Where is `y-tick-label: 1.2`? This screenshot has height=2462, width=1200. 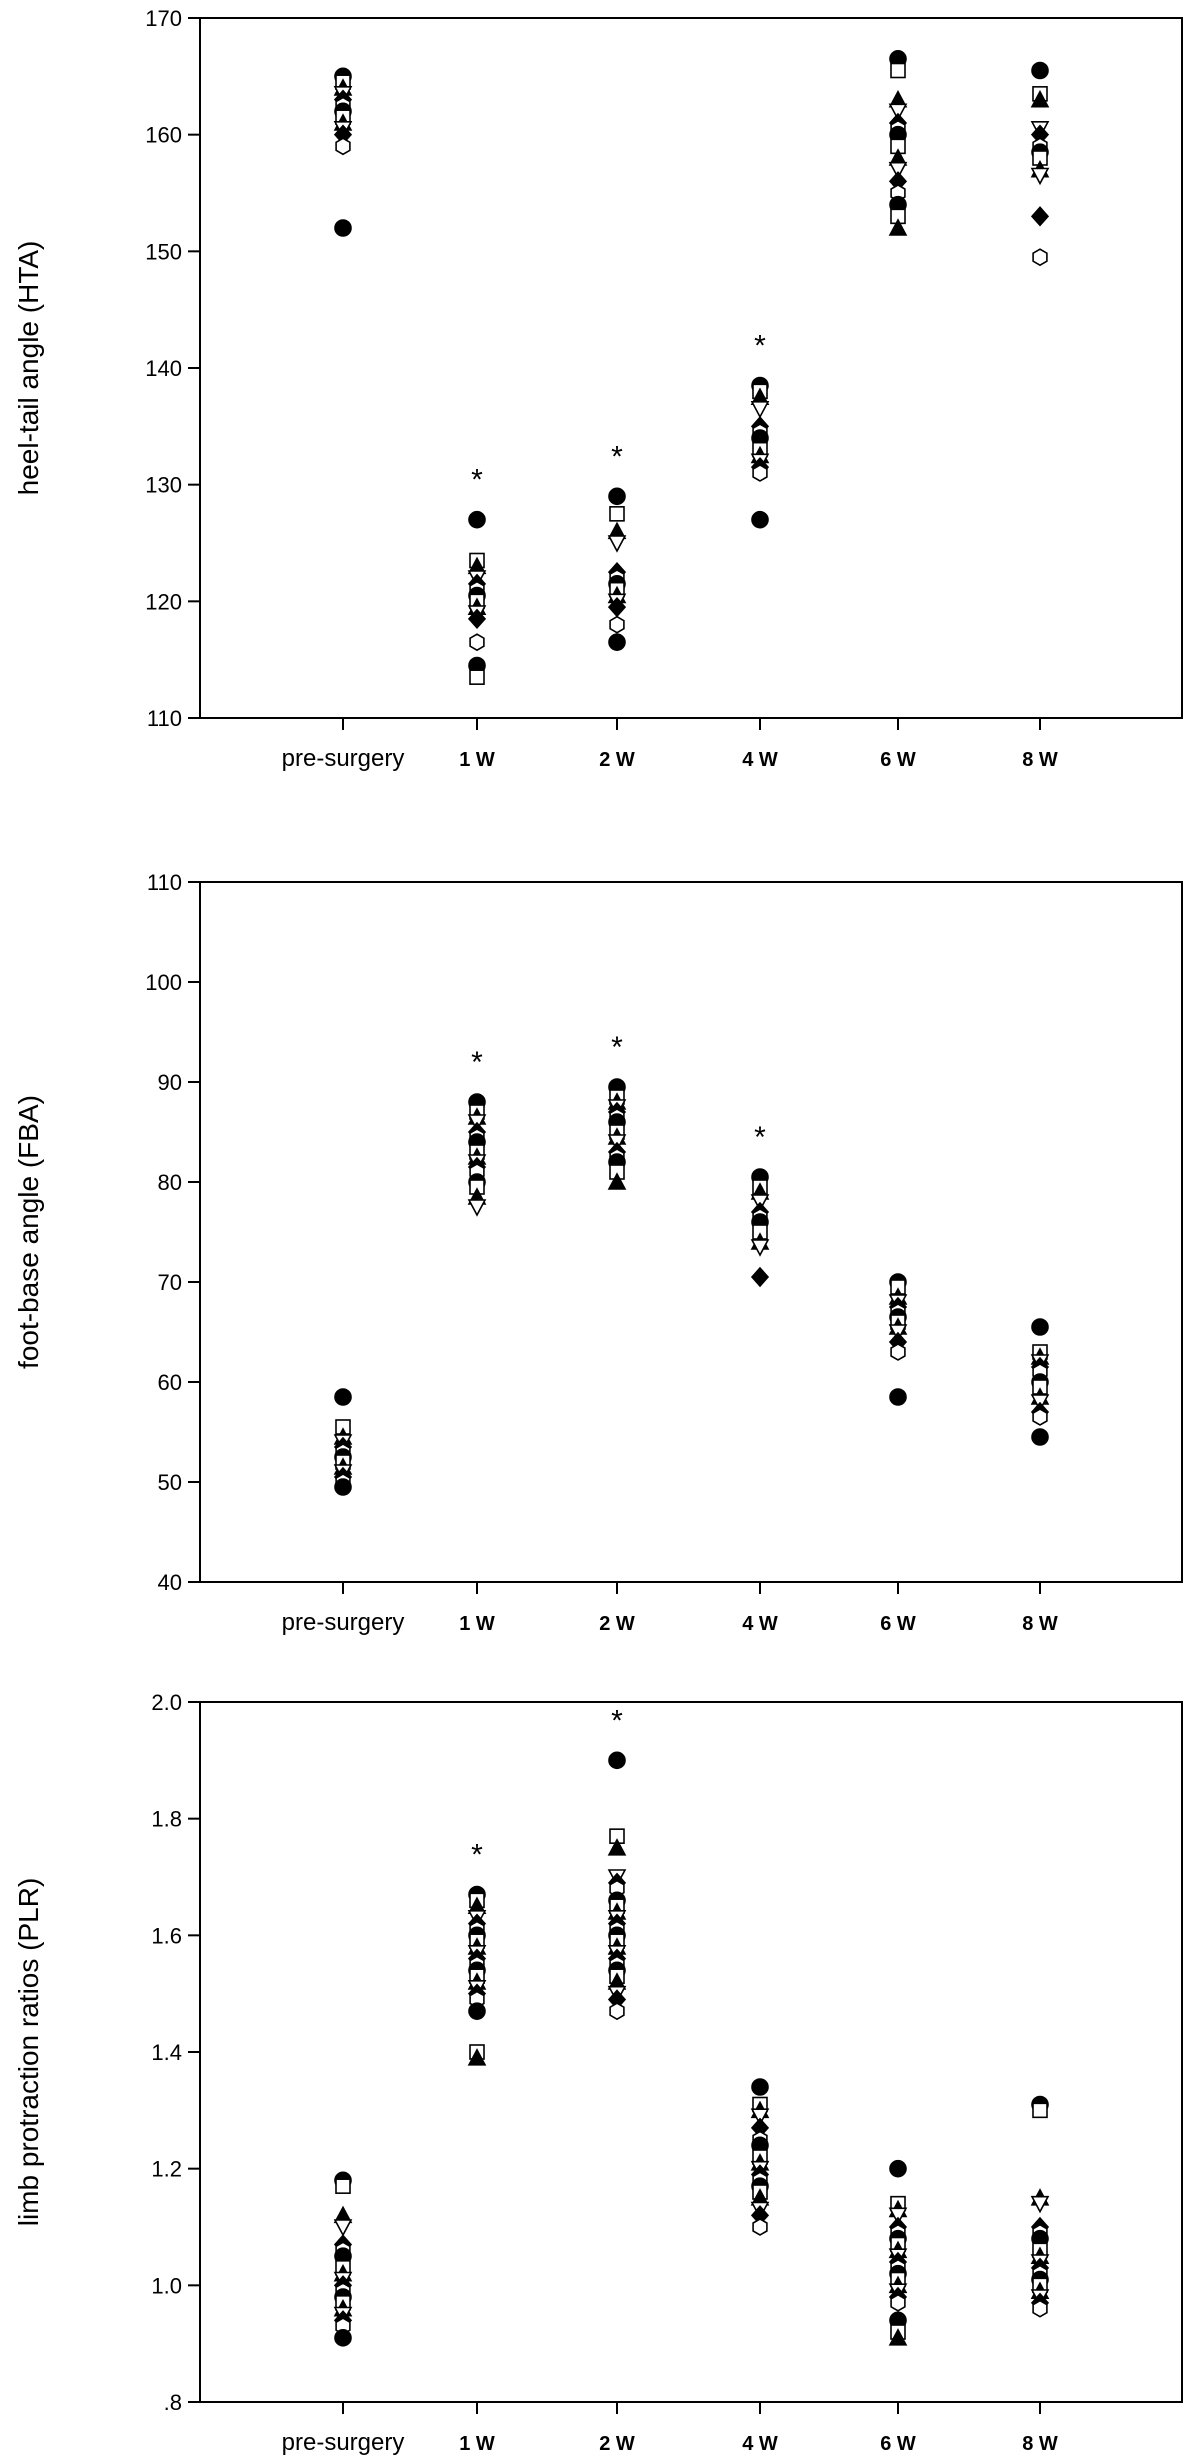
y-tick-label: 1.2 is located at coordinates (166, 2169).